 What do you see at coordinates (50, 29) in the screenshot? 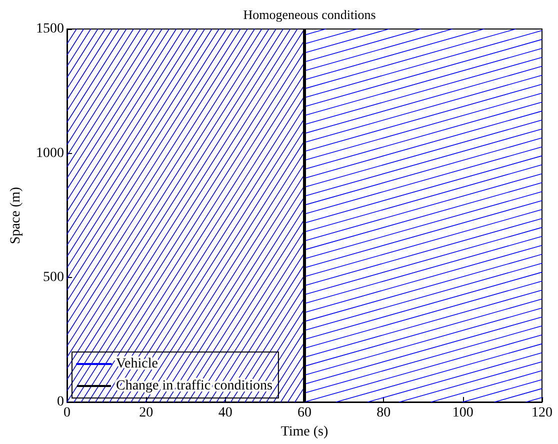
I see `y-tick-label: 1500` at bounding box center [50, 29].